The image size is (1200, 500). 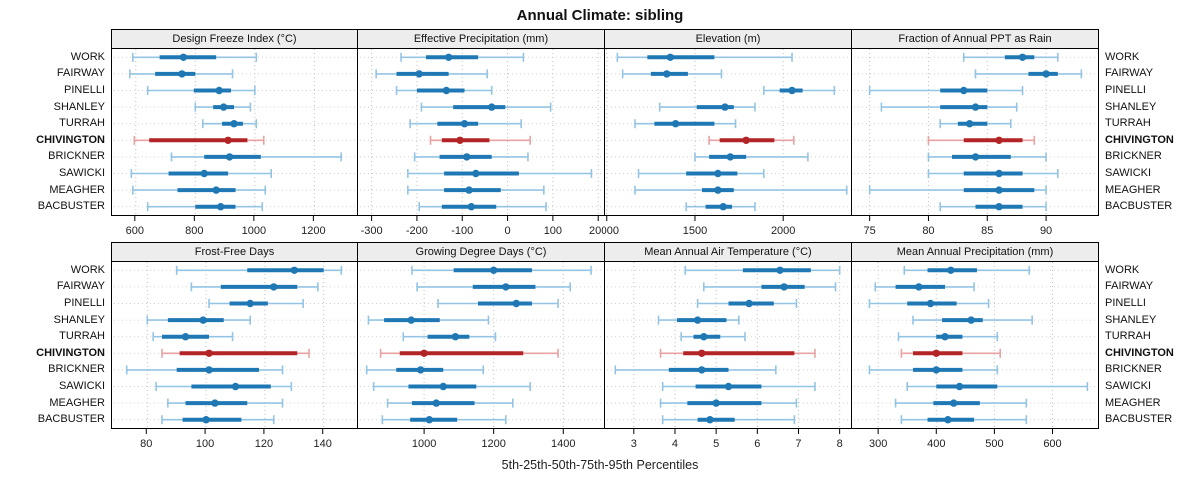 What do you see at coordinates (226, 226) in the screenshot?
I see `axis-svg: 600 800 1000 1200` at bounding box center [226, 226].